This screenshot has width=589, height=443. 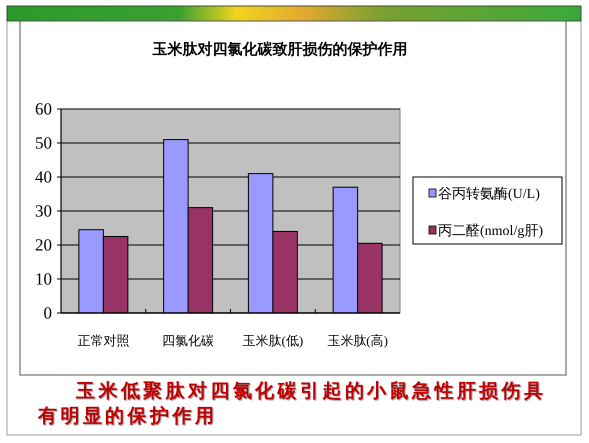 What do you see at coordinates (43, 211) in the screenshot?
I see `y-tick-label: 30` at bounding box center [43, 211].